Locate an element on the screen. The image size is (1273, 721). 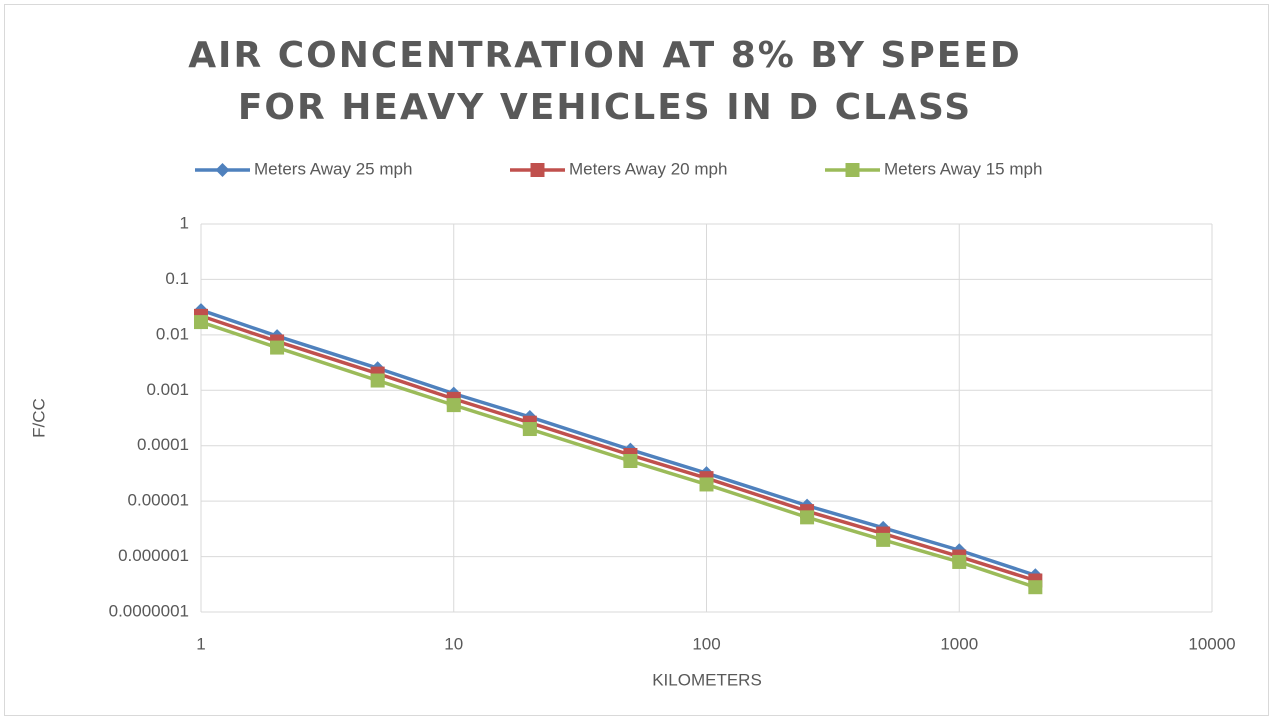
x-axis-title: KILOMETERS is located at coordinates (707, 679).